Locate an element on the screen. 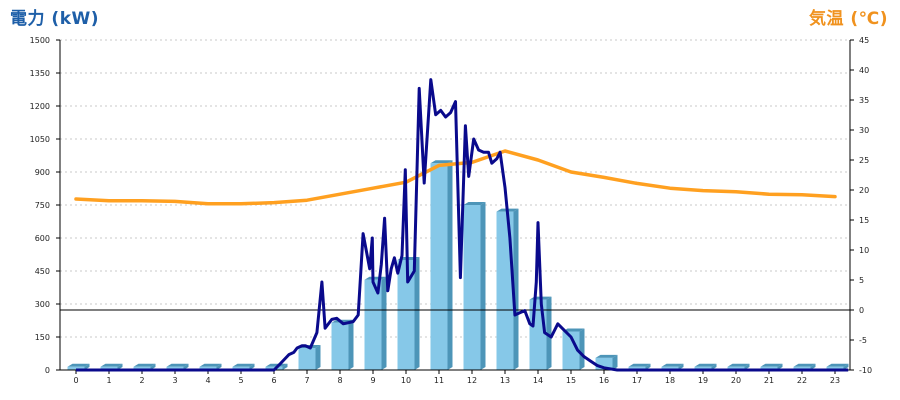 Image resolution: width=900 pixels, height=400 pixels. x-tick-label: 5 is located at coordinates (240, 380).